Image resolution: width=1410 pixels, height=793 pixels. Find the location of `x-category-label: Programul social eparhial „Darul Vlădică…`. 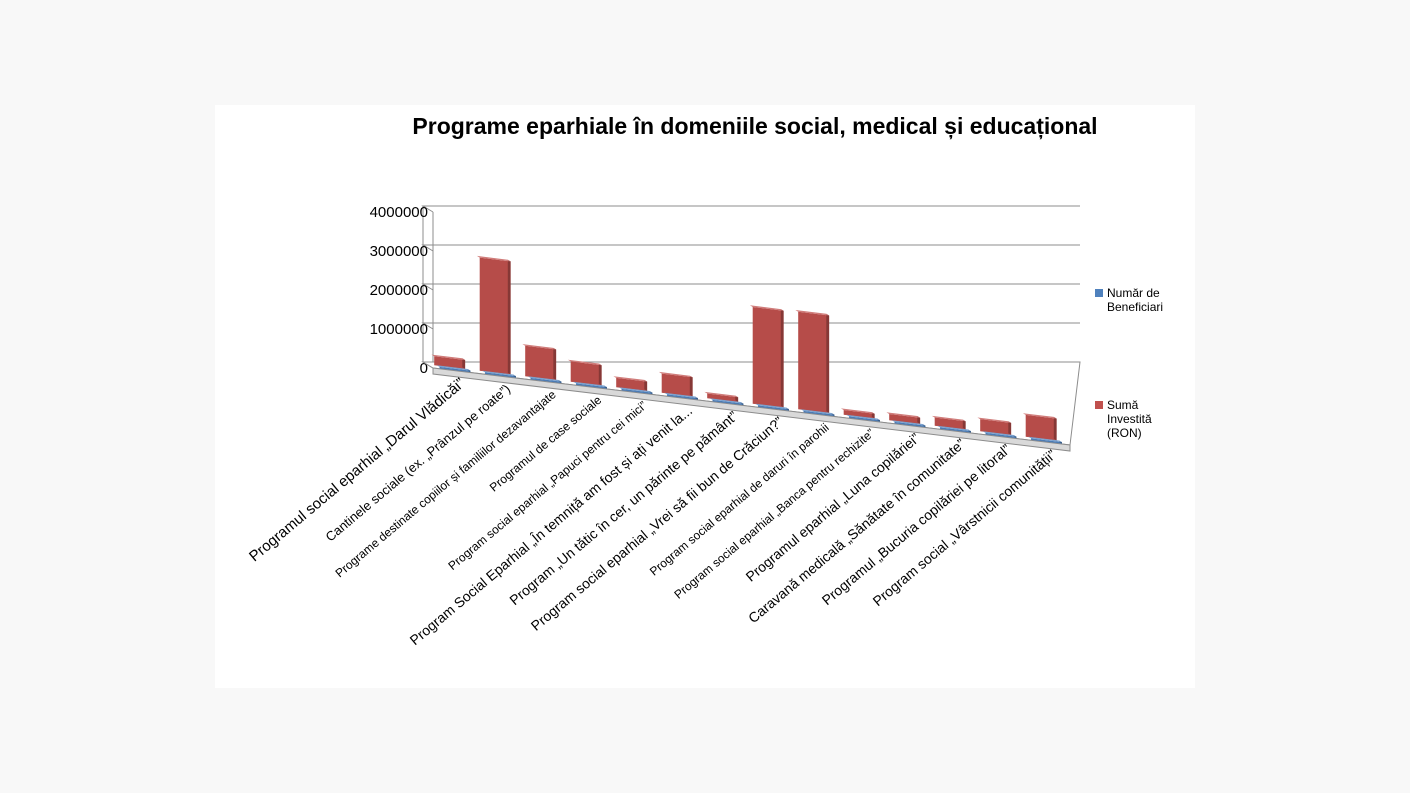

x-category-label: Programul social eparhial „Darul Vlădică… is located at coordinates (357, 470).